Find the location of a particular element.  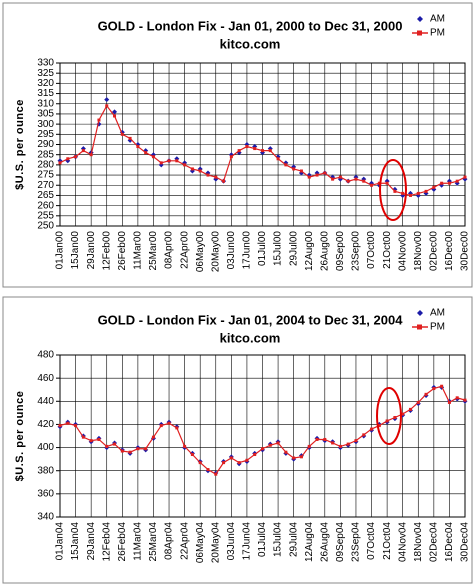

y-tick-label: 420 is located at coordinates (45, 424).